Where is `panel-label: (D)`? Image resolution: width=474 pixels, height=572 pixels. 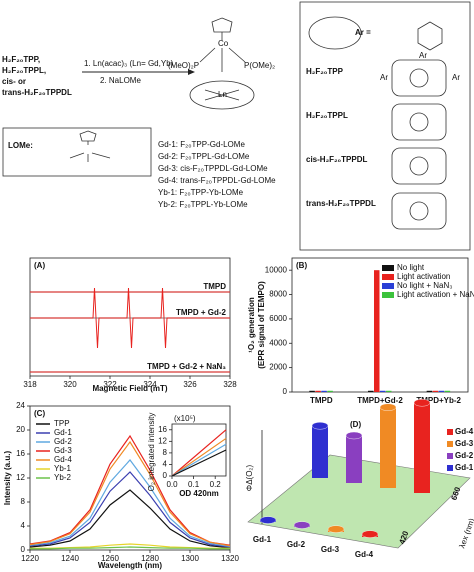
panel-label: (D) is located at coordinates (355, 424).